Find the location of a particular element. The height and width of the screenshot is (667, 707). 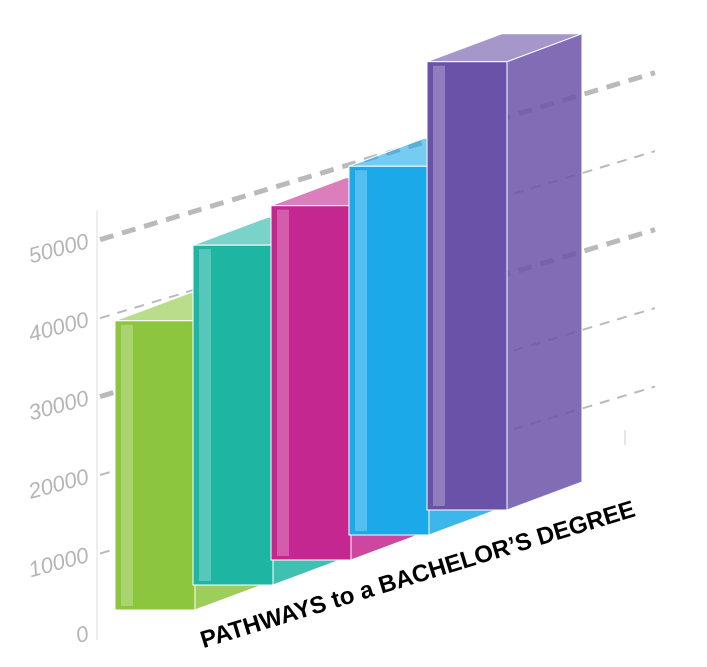

y-tick-label: 0 is located at coordinates (82, 634).